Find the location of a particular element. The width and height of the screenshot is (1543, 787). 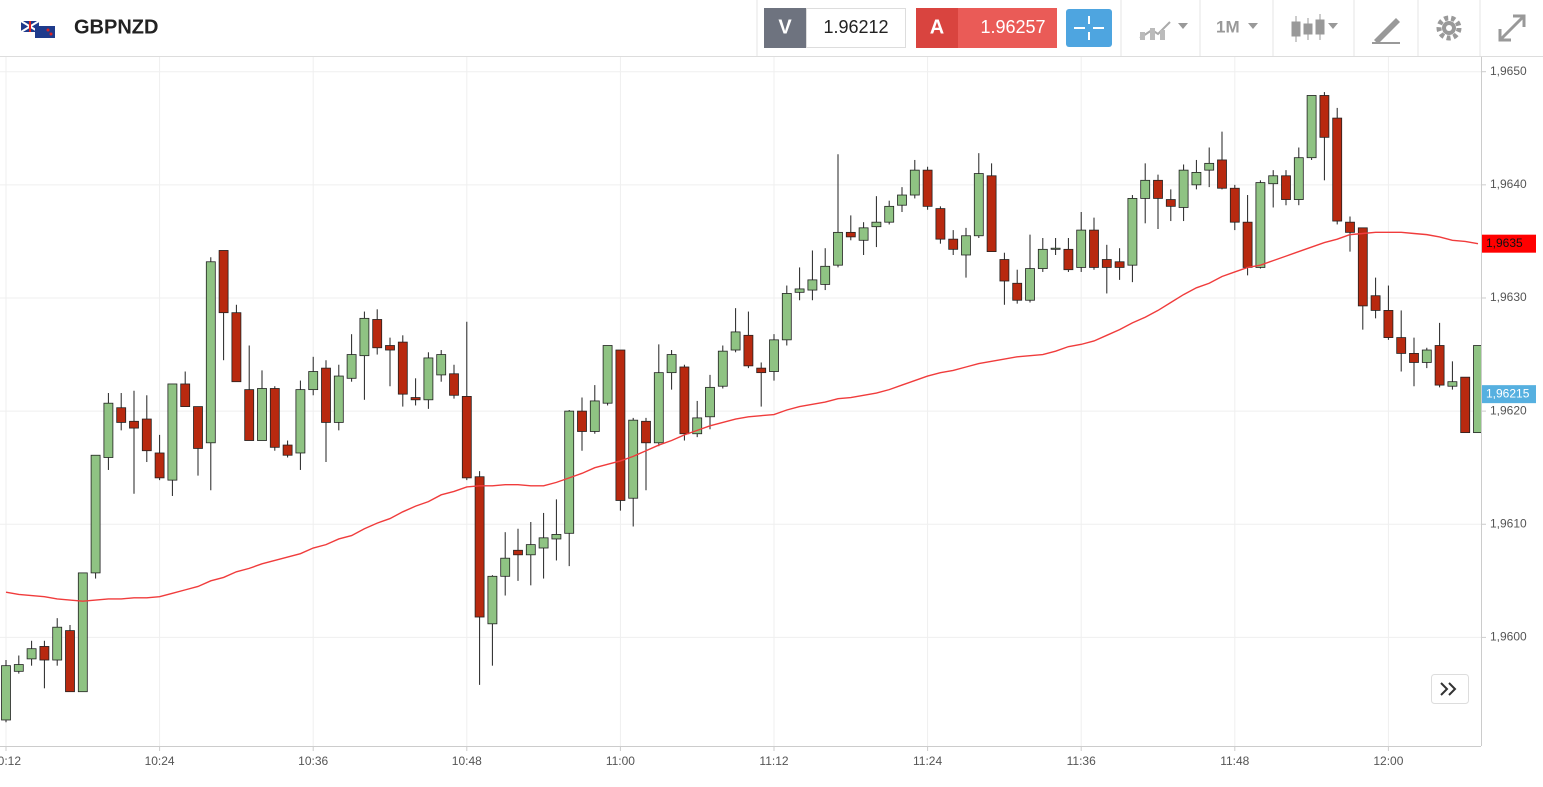

scroll-button is located at coordinates (1450, 689).